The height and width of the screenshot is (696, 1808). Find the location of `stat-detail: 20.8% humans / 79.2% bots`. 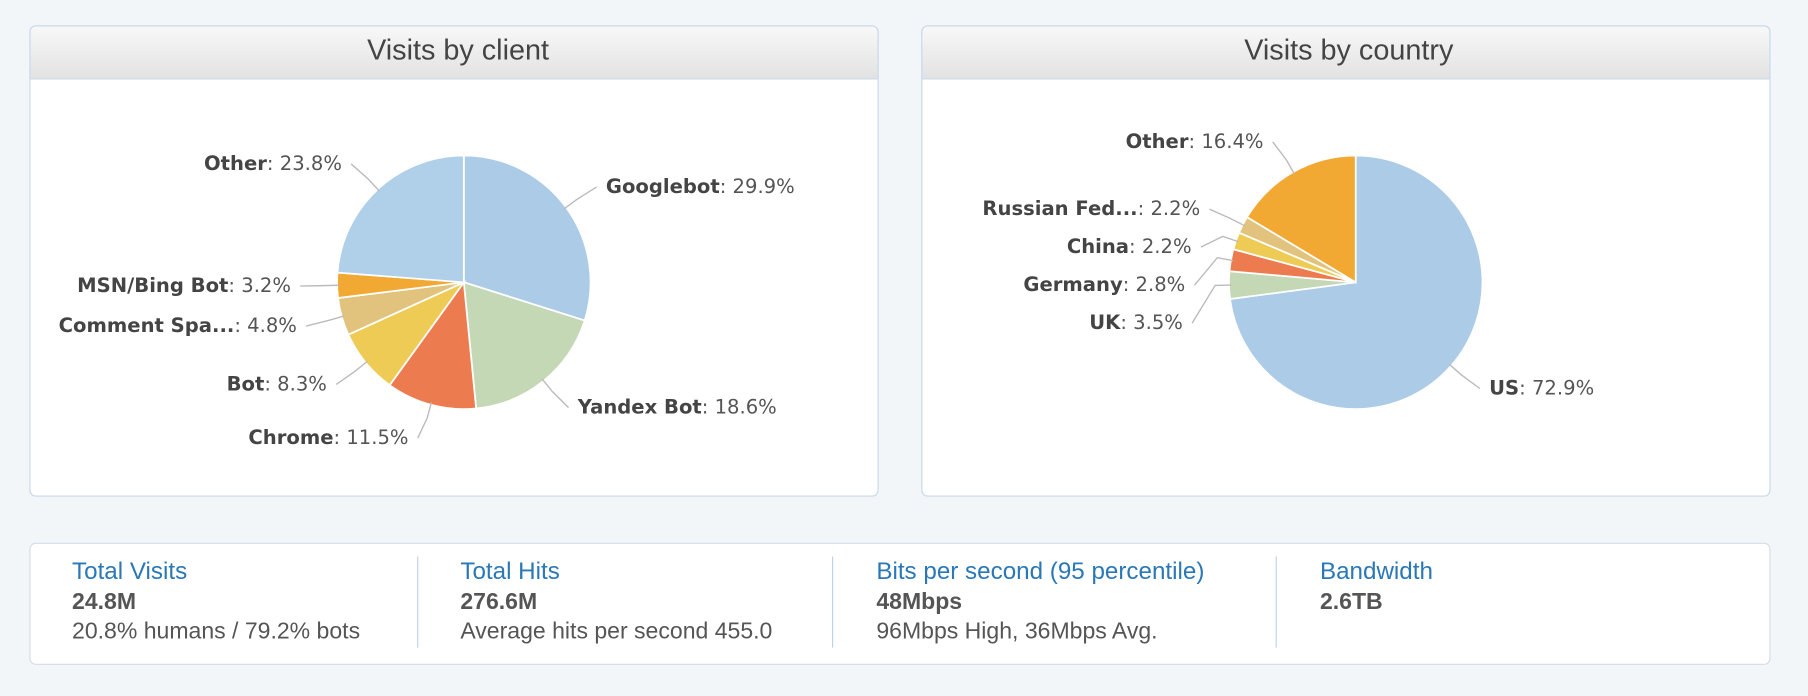

stat-detail: 20.8% humans / 79.2% bots is located at coordinates (216, 631).